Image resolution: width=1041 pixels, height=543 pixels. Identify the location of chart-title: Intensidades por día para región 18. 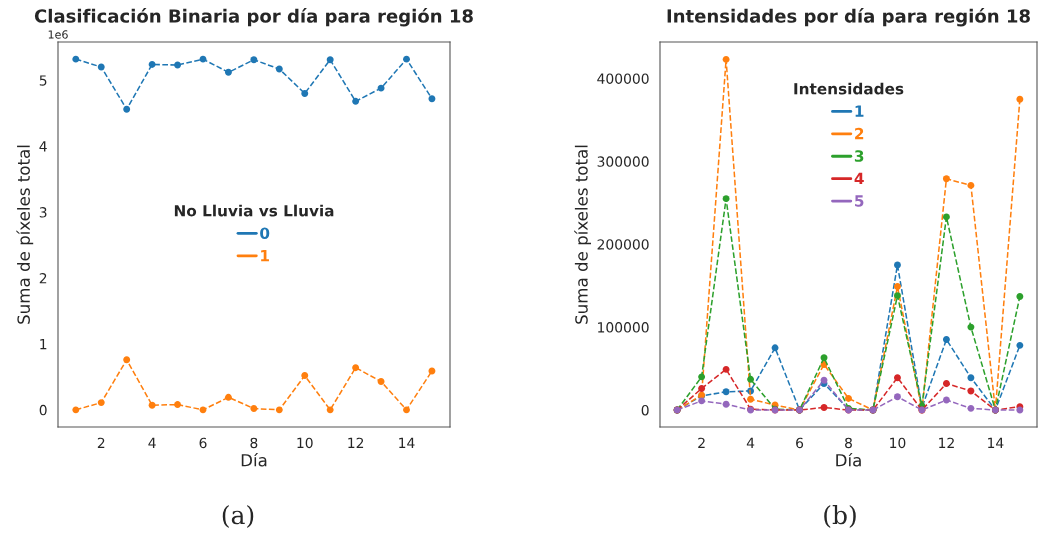
(848, 17).